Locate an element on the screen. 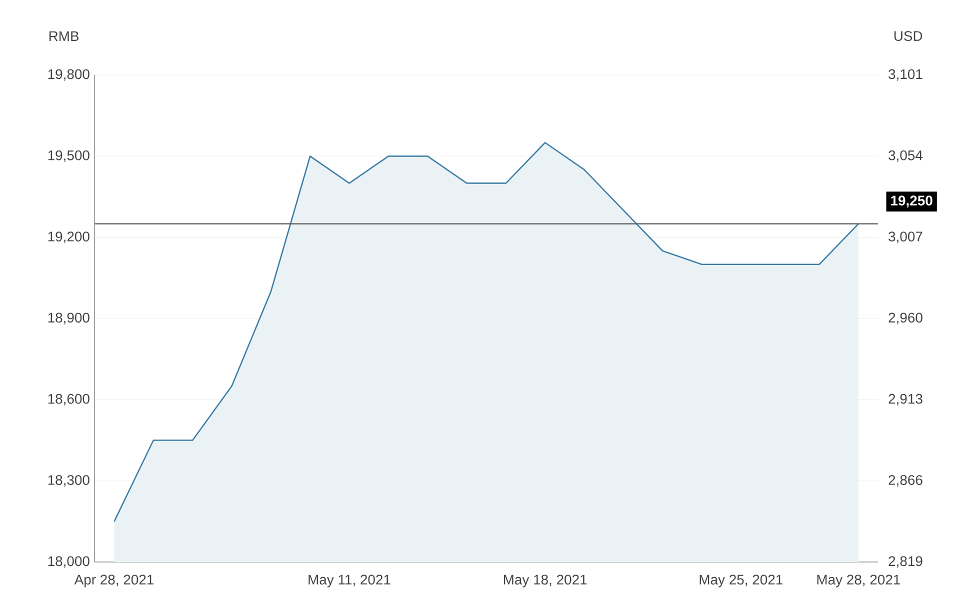 This screenshot has height=597, width=971. y2-tick-label: 2,866 is located at coordinates (905, 481).